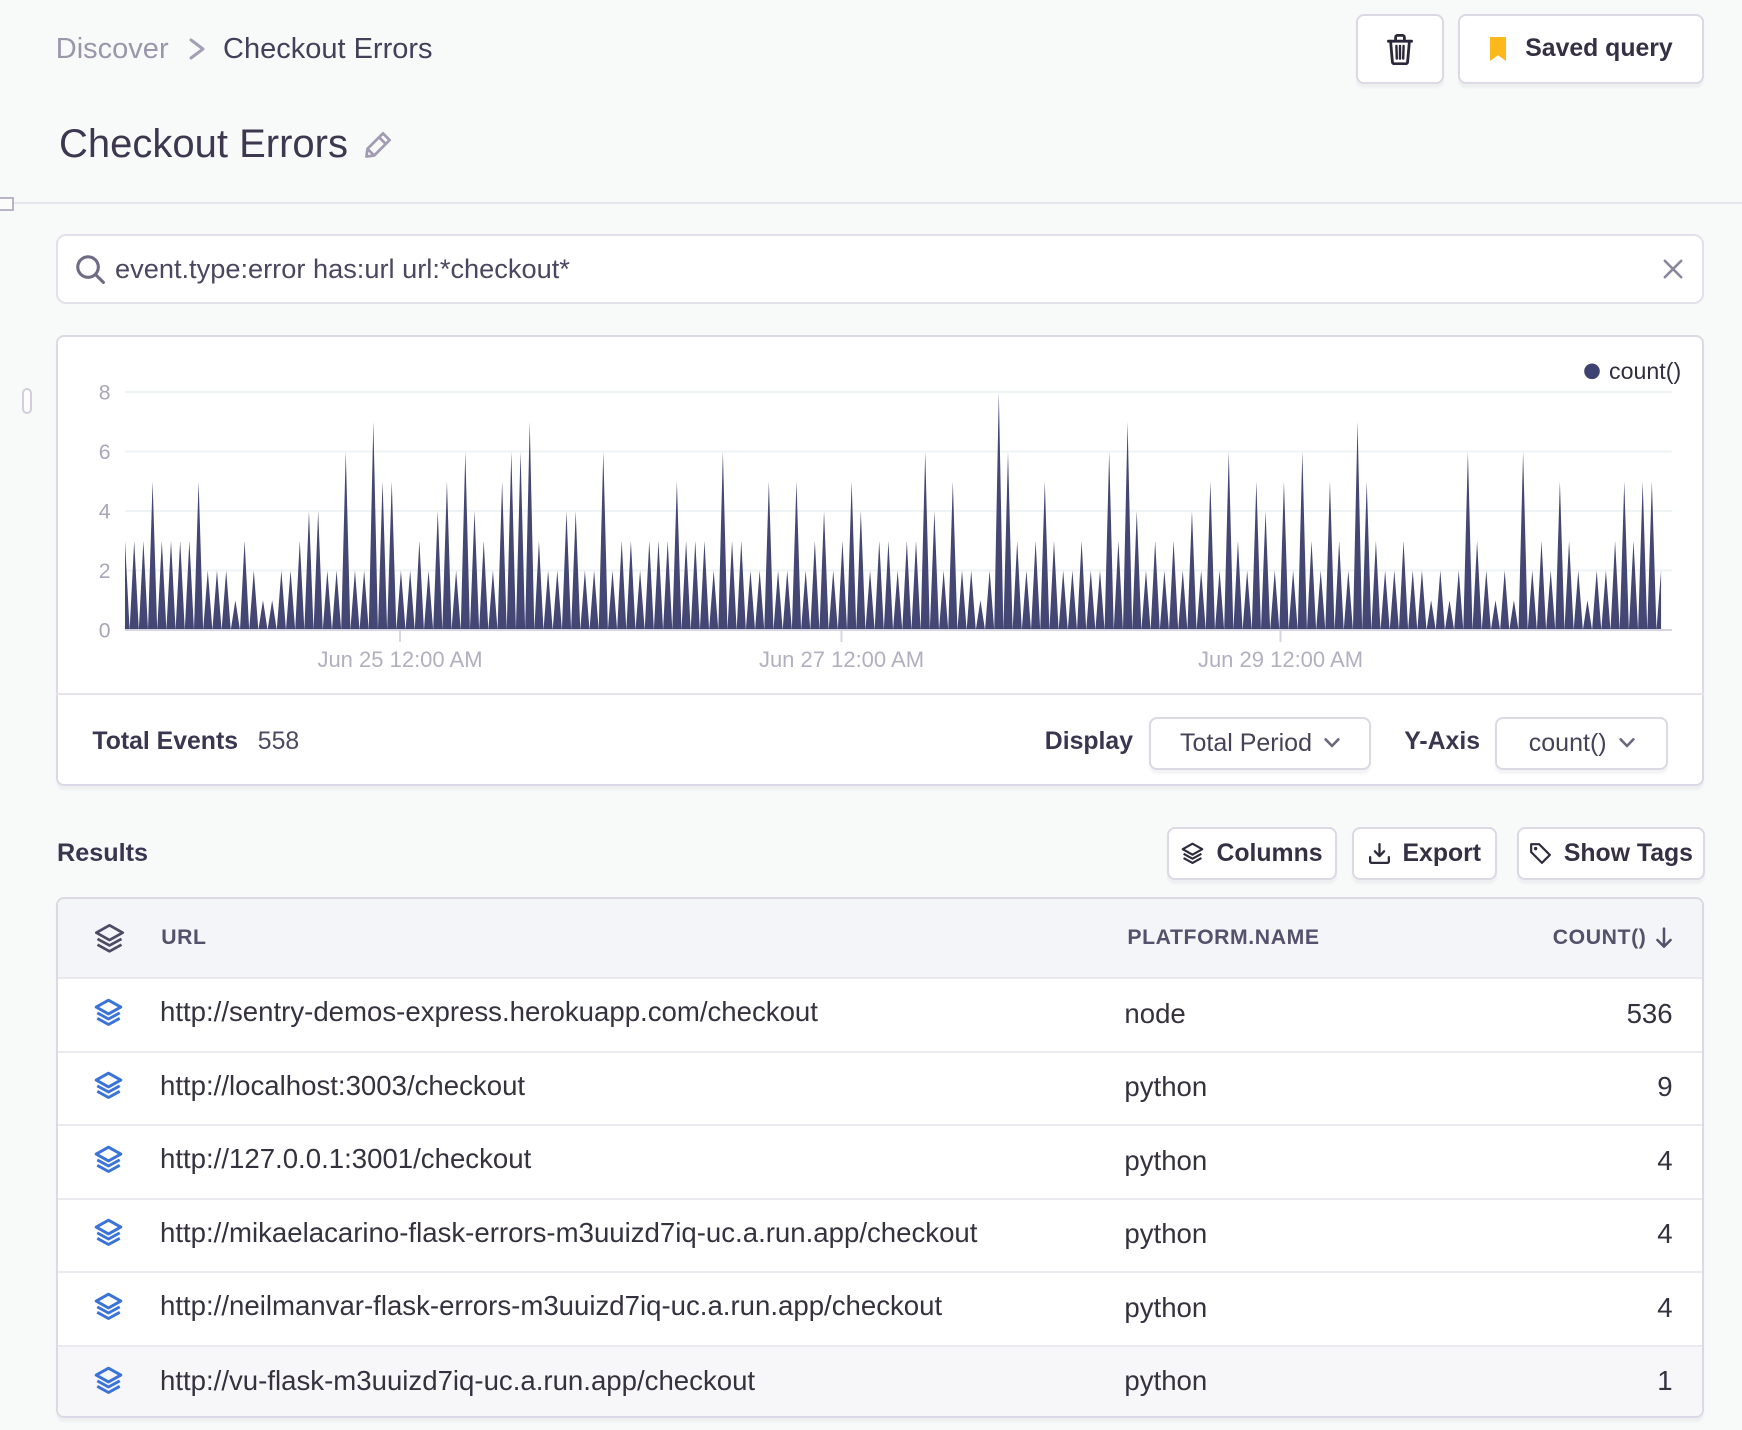  I want to click on svg-text: count(), so click(1645, 371).